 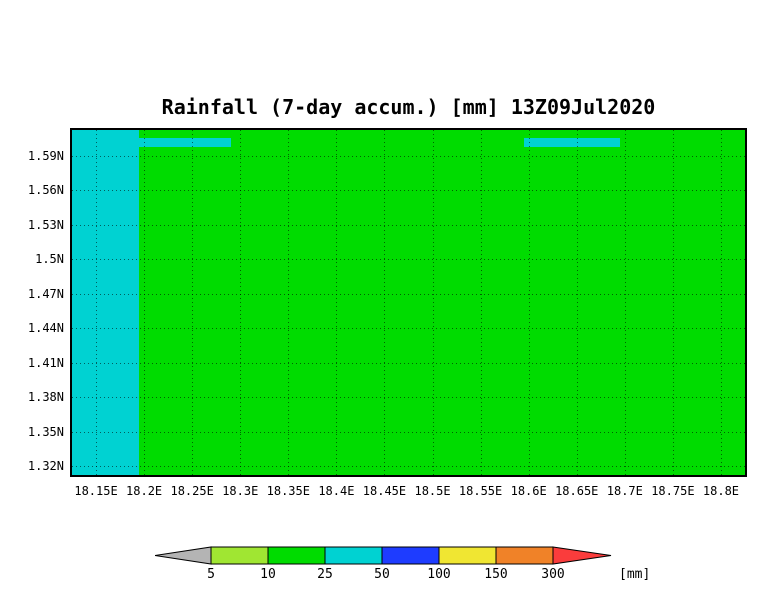 What do you see at coordinates (439, 574) in the screenshot?
I see `colorbar-tick-label: 100` at bounding box center [439, 574].